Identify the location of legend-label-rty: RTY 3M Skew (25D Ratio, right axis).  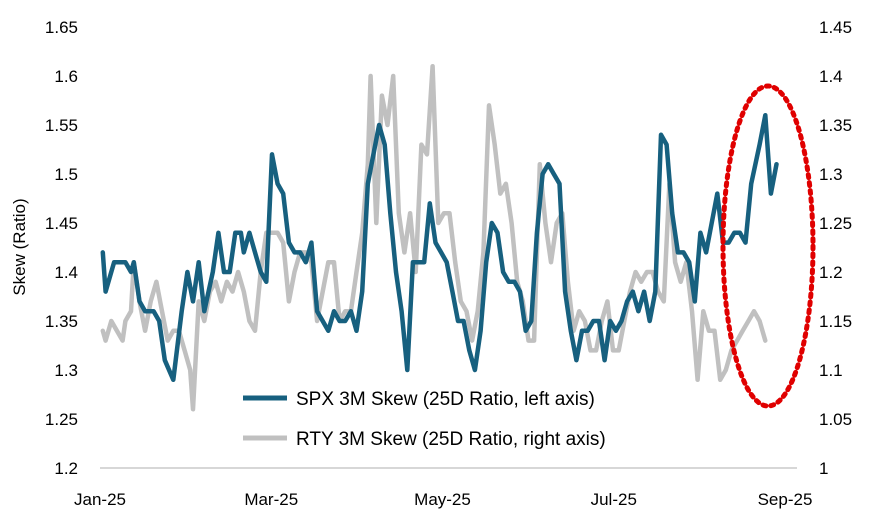
(451, 439).